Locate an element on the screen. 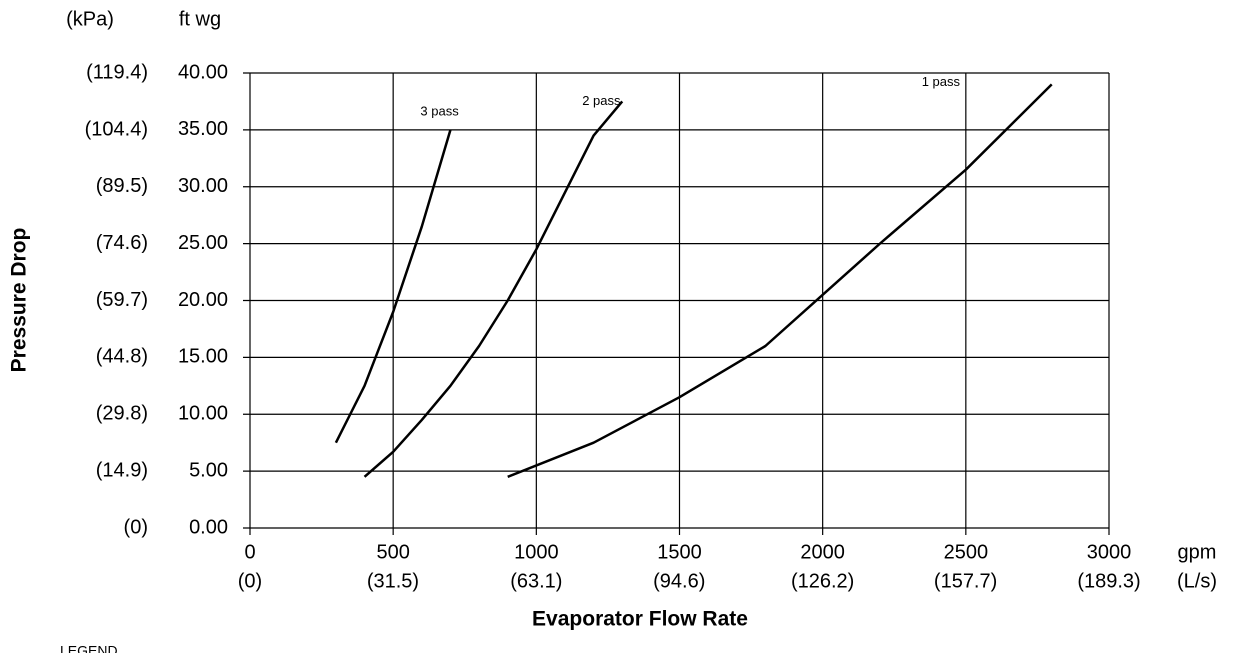  y2-unit: (kPa) is located at coordinates (90, 19).